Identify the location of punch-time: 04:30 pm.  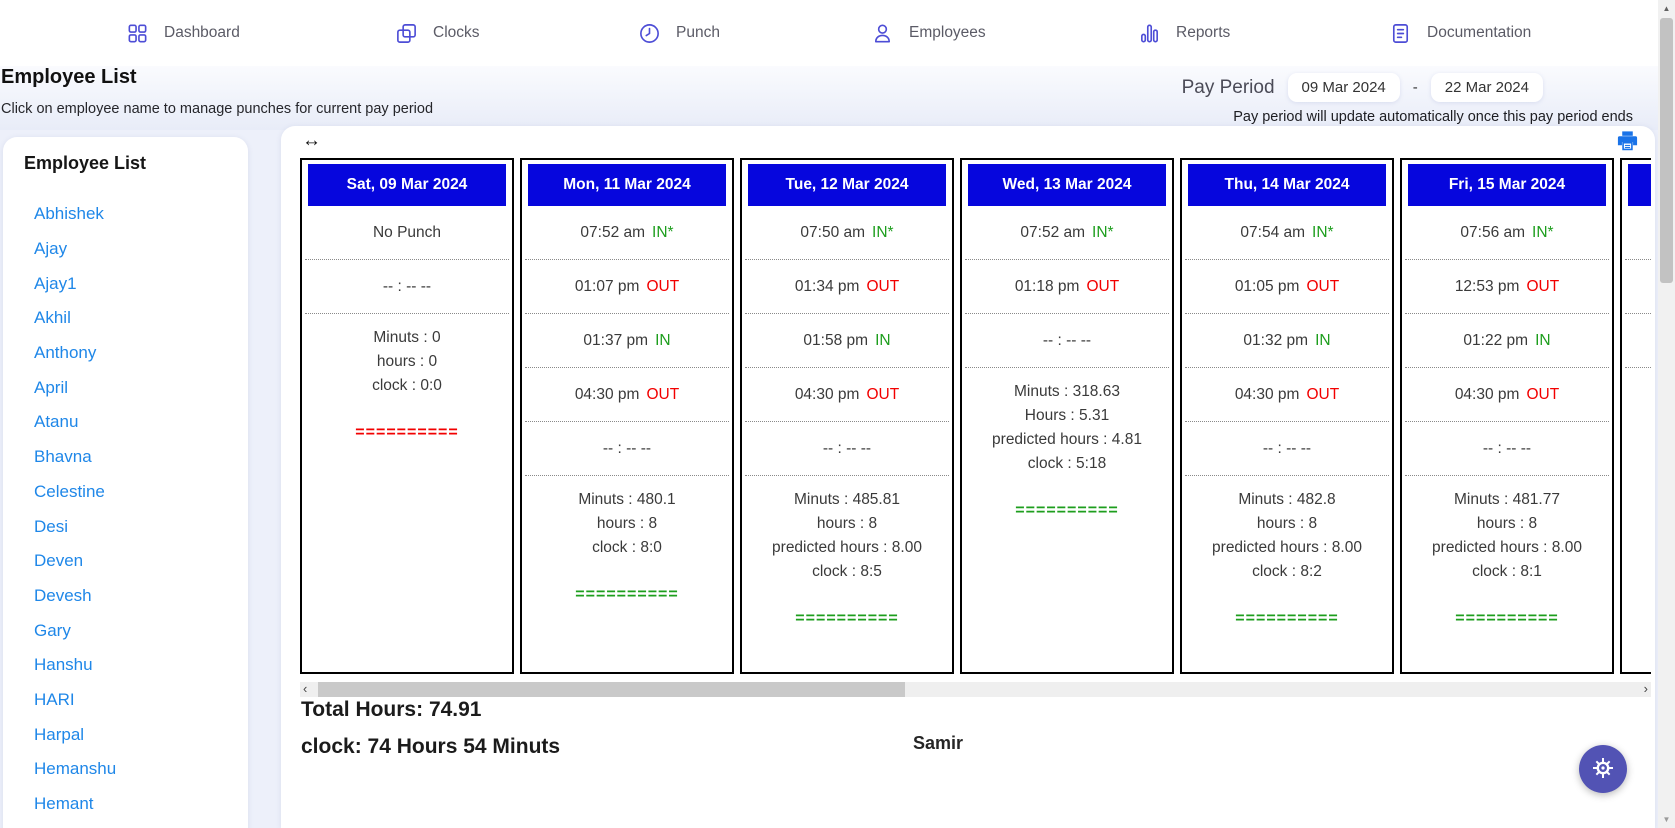
(1487, 394).